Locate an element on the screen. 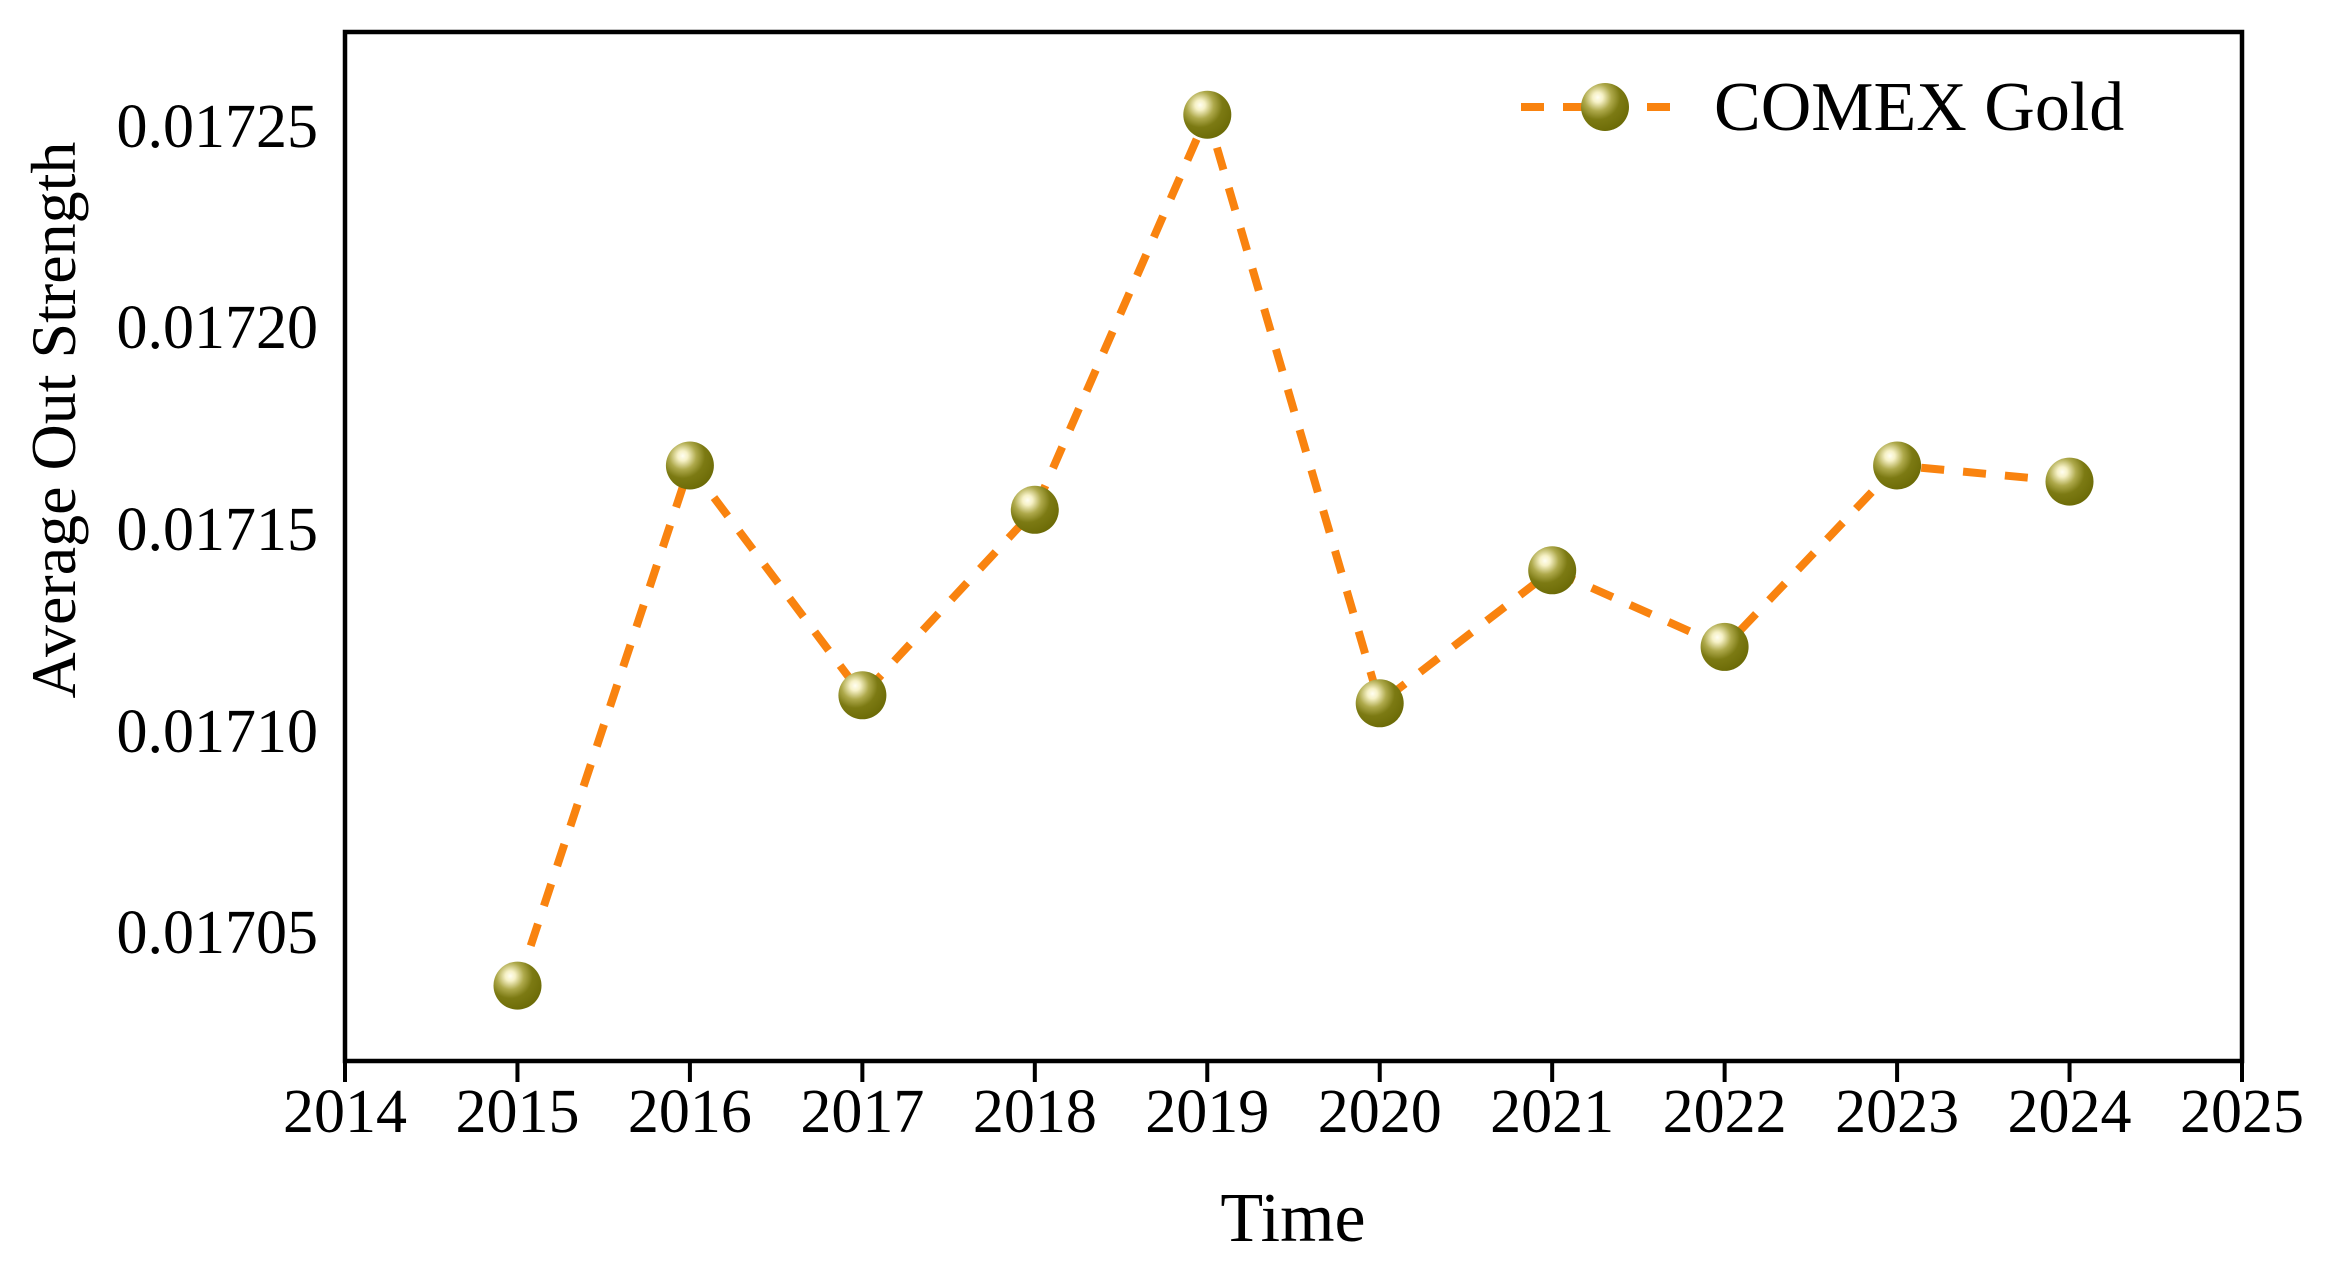  x-tick-label-2018: 2018 is located at coordinates (1034, 1112).